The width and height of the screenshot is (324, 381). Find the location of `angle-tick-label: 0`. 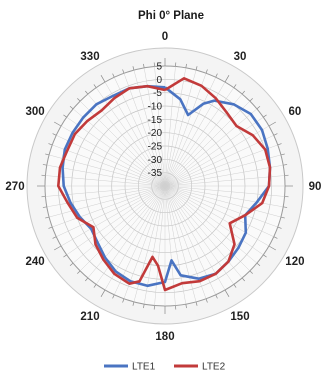

angle-tick-label: 0 is located at coordinates (165, 37).